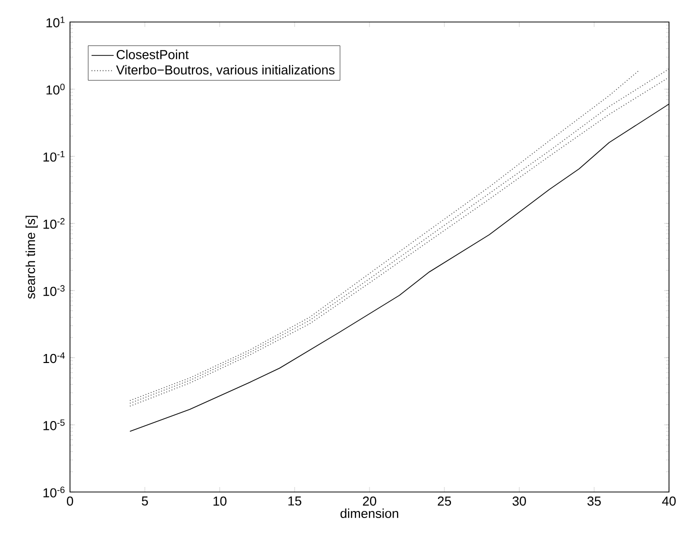  I want to click on x-tick-label: 0, so click(70, 501).